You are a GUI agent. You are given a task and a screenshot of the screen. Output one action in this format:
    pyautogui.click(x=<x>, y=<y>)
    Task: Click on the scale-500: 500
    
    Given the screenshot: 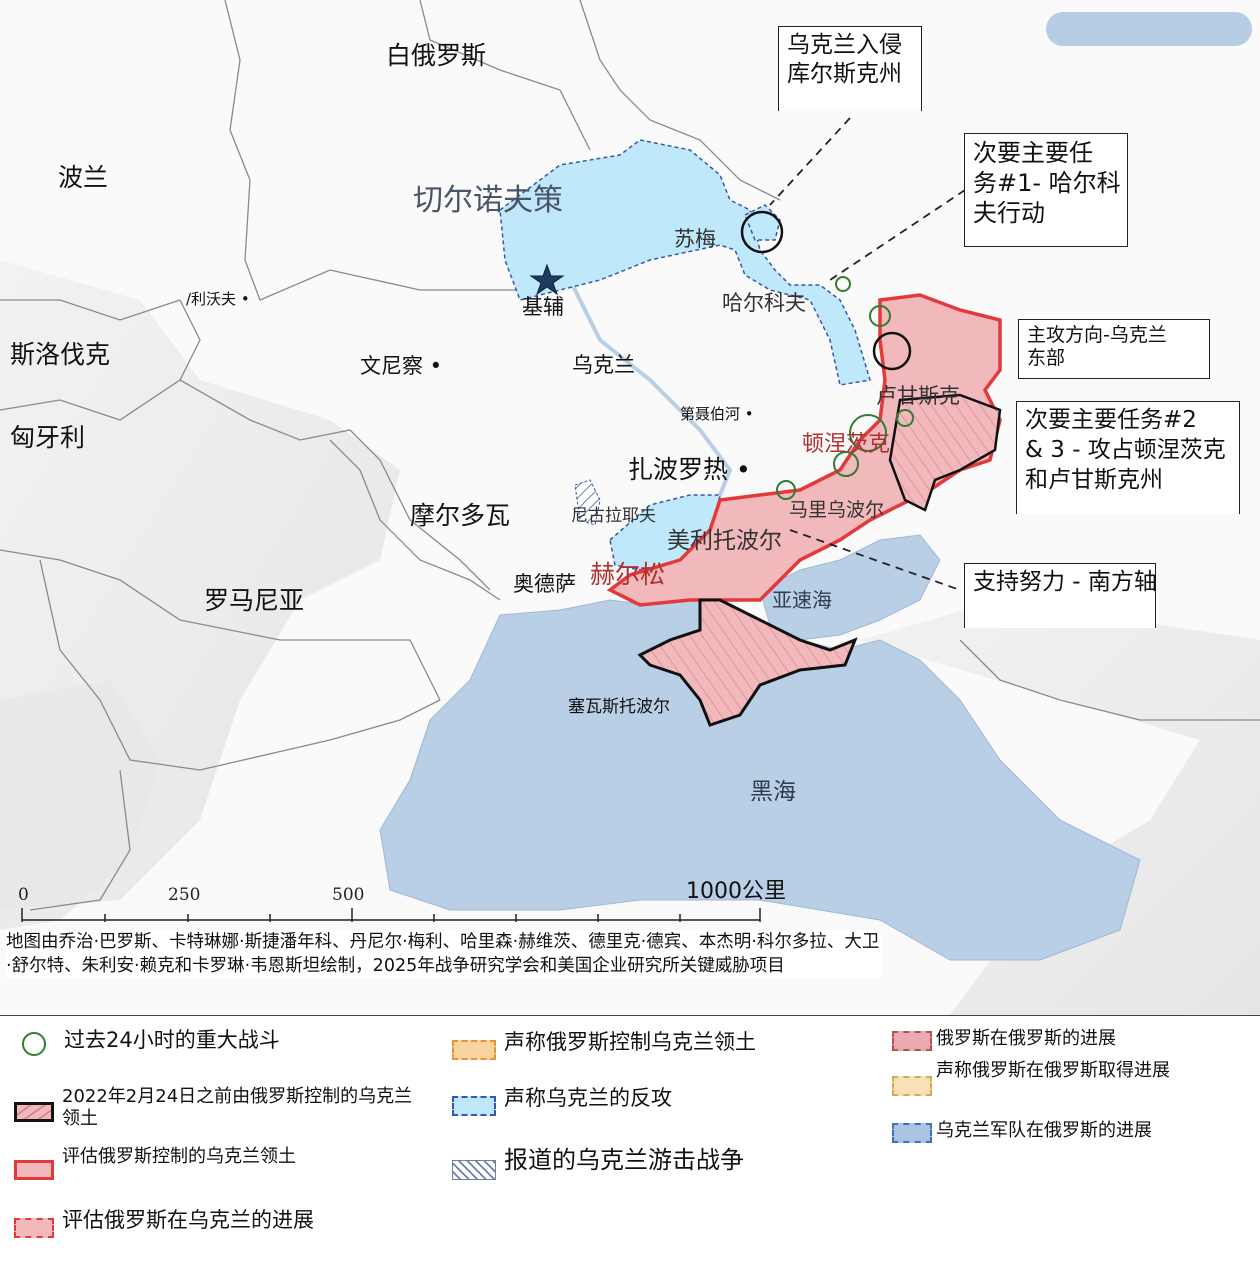 What is the action you would take?
    pyautogui.click(x=348, y=895)
    